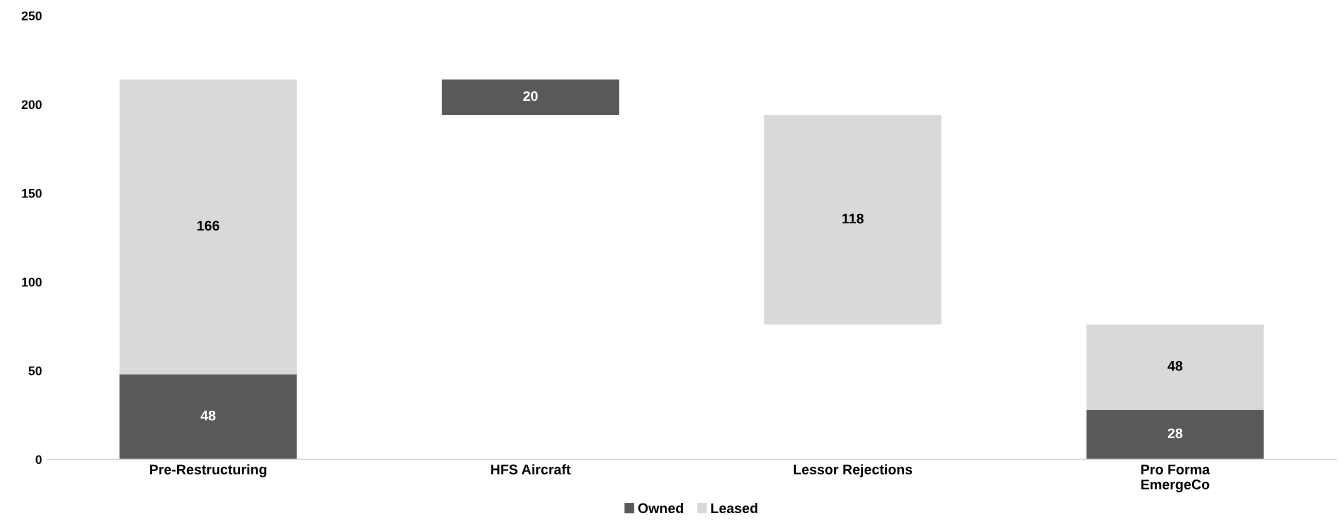 Image resolution: width=1343 pixels, height=522 pixels. I want to click on data-label: 118, so click(853, 218).